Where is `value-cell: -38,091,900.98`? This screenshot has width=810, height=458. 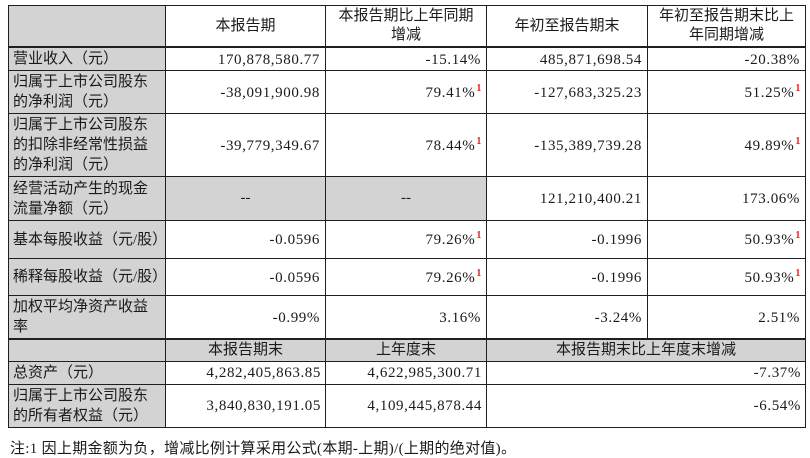
value-cell: -38,091,900.98 is located at coordinates (245, 92).